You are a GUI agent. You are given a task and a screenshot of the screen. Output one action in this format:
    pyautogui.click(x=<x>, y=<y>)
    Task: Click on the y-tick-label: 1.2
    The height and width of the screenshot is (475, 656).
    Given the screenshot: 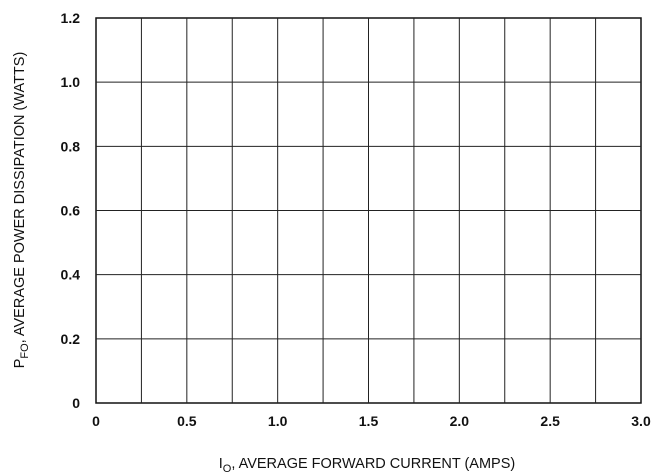 What is the action you would take?
    pyautogui.click(x=71, y=18)
    